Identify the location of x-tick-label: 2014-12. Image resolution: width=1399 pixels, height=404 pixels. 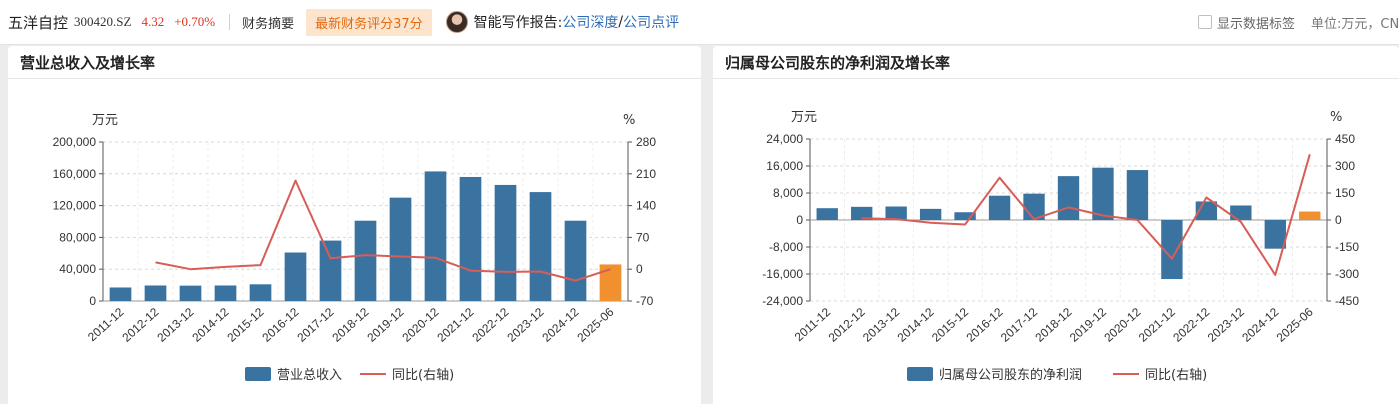
(210, 325).